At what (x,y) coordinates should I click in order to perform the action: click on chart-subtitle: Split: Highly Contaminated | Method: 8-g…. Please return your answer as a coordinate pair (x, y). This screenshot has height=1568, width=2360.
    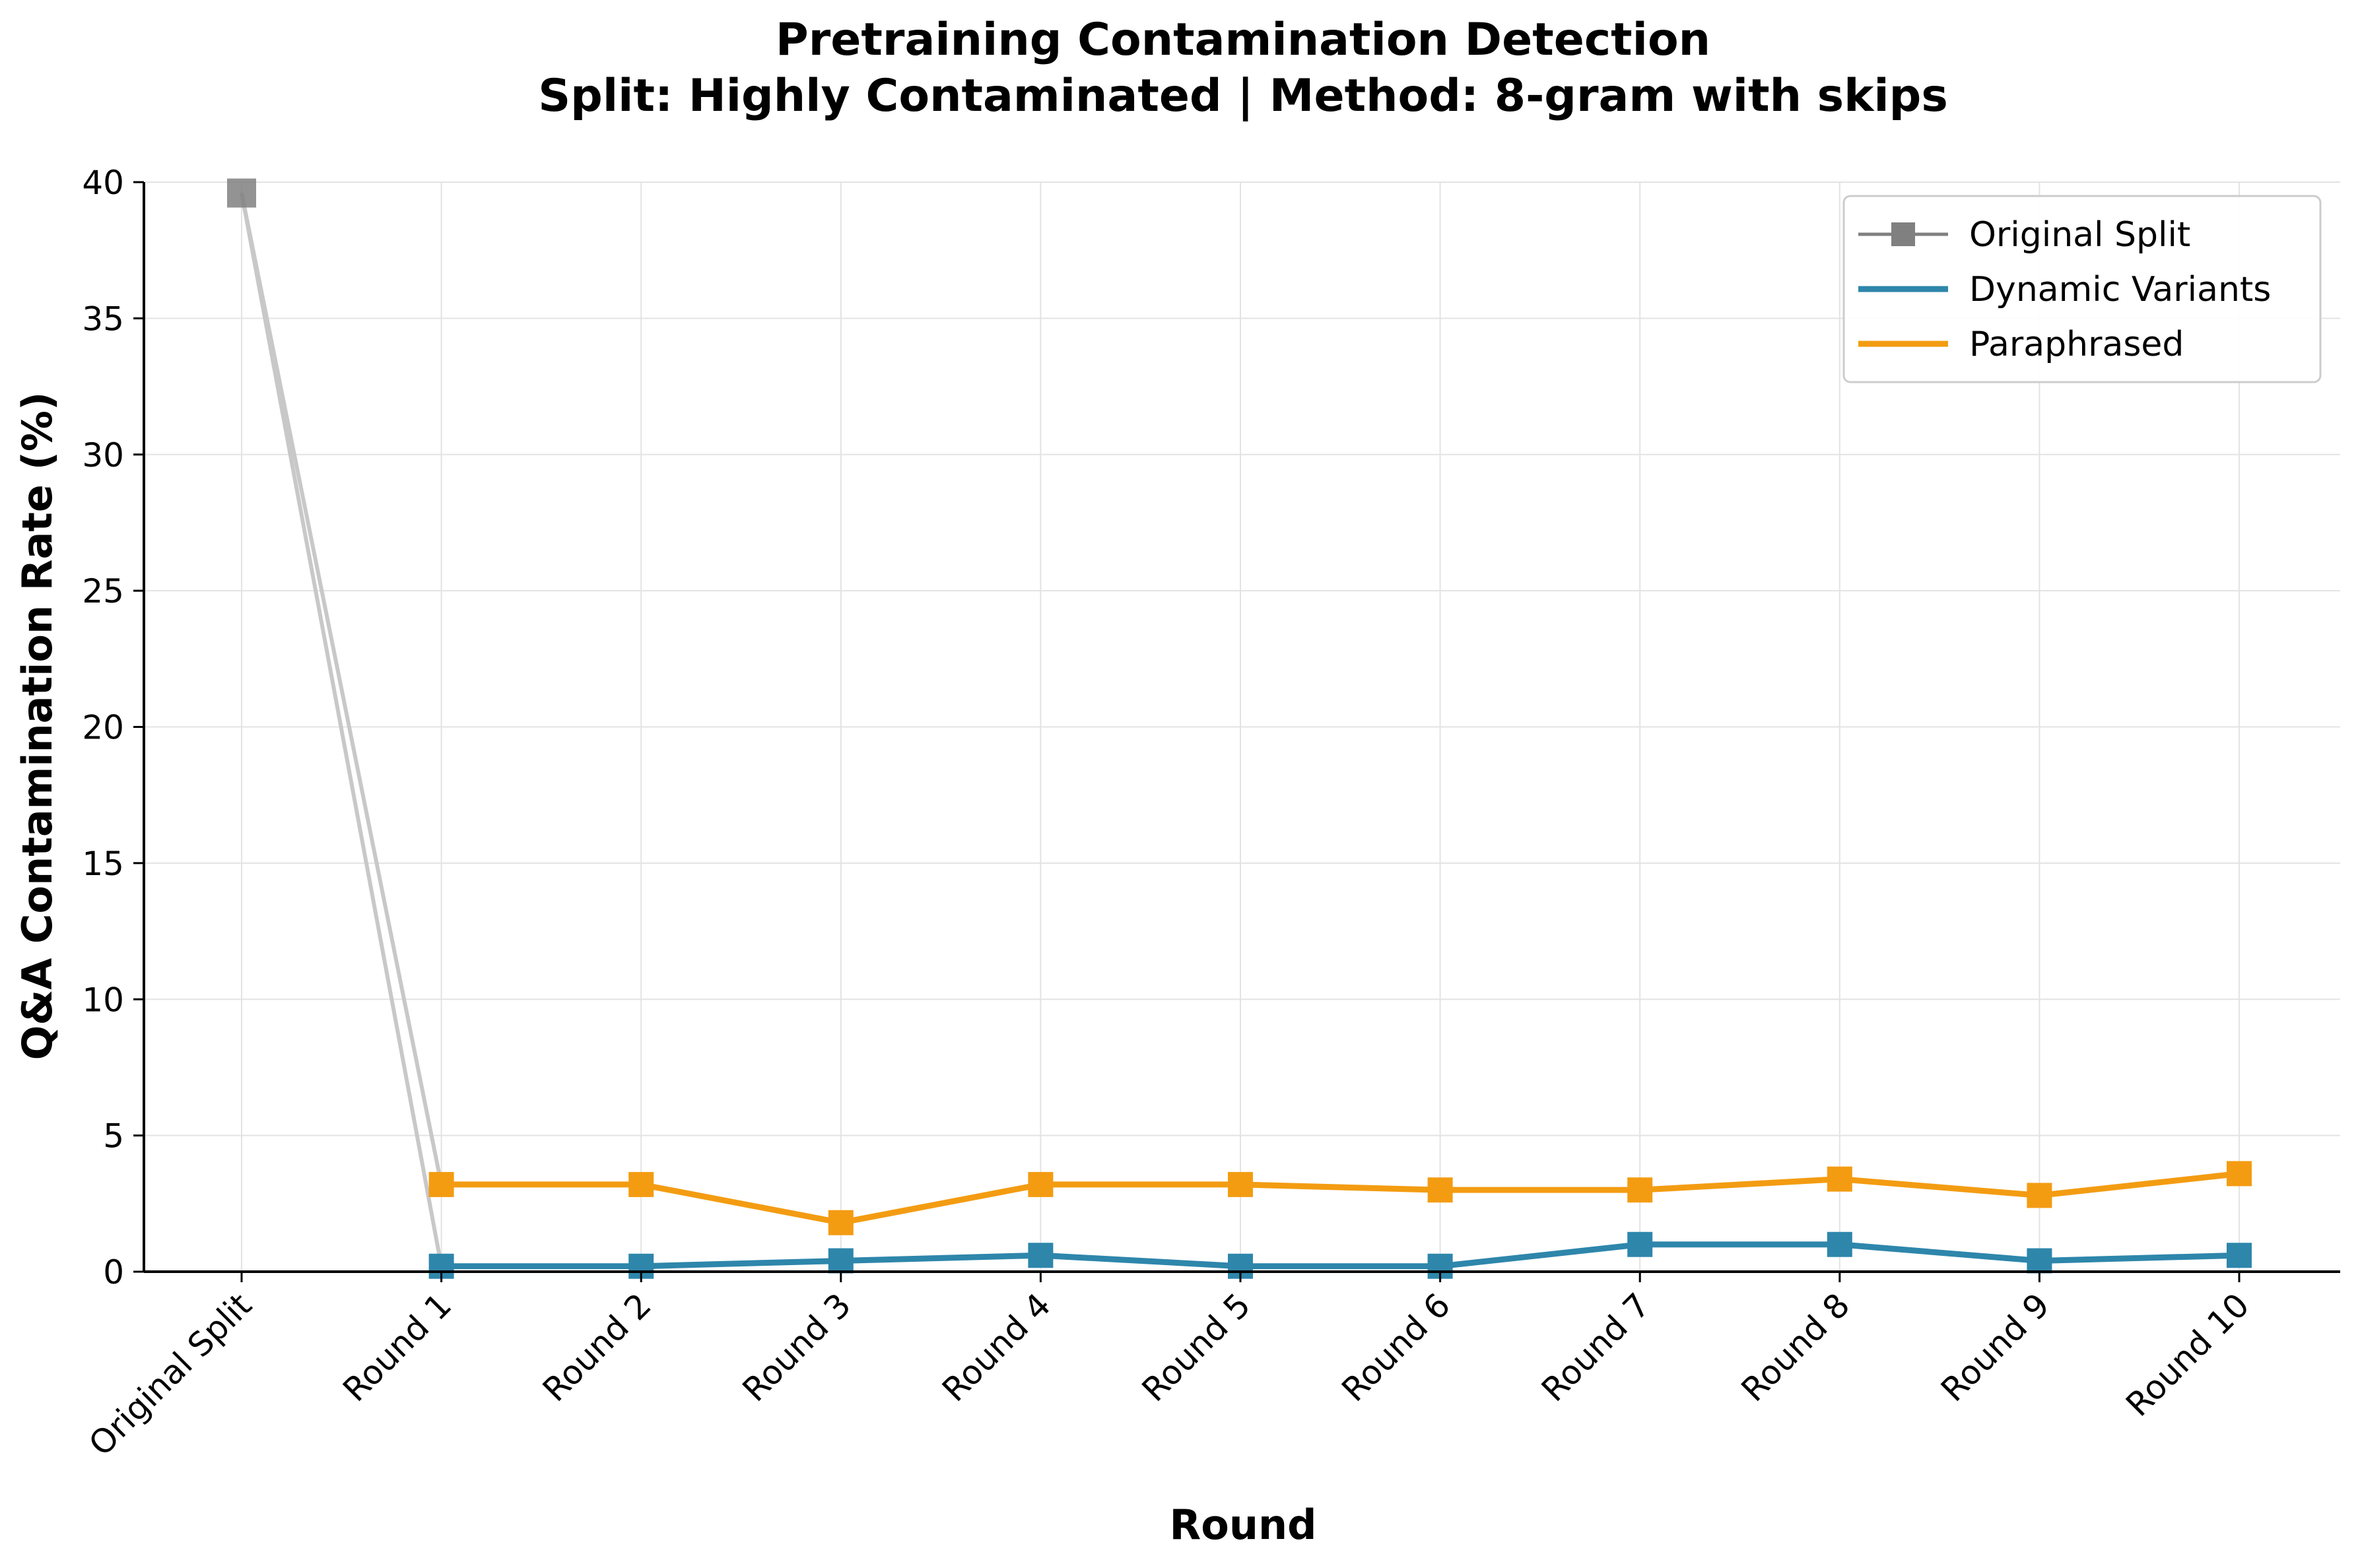
    Looking at the image, I should click on (1243, 96).